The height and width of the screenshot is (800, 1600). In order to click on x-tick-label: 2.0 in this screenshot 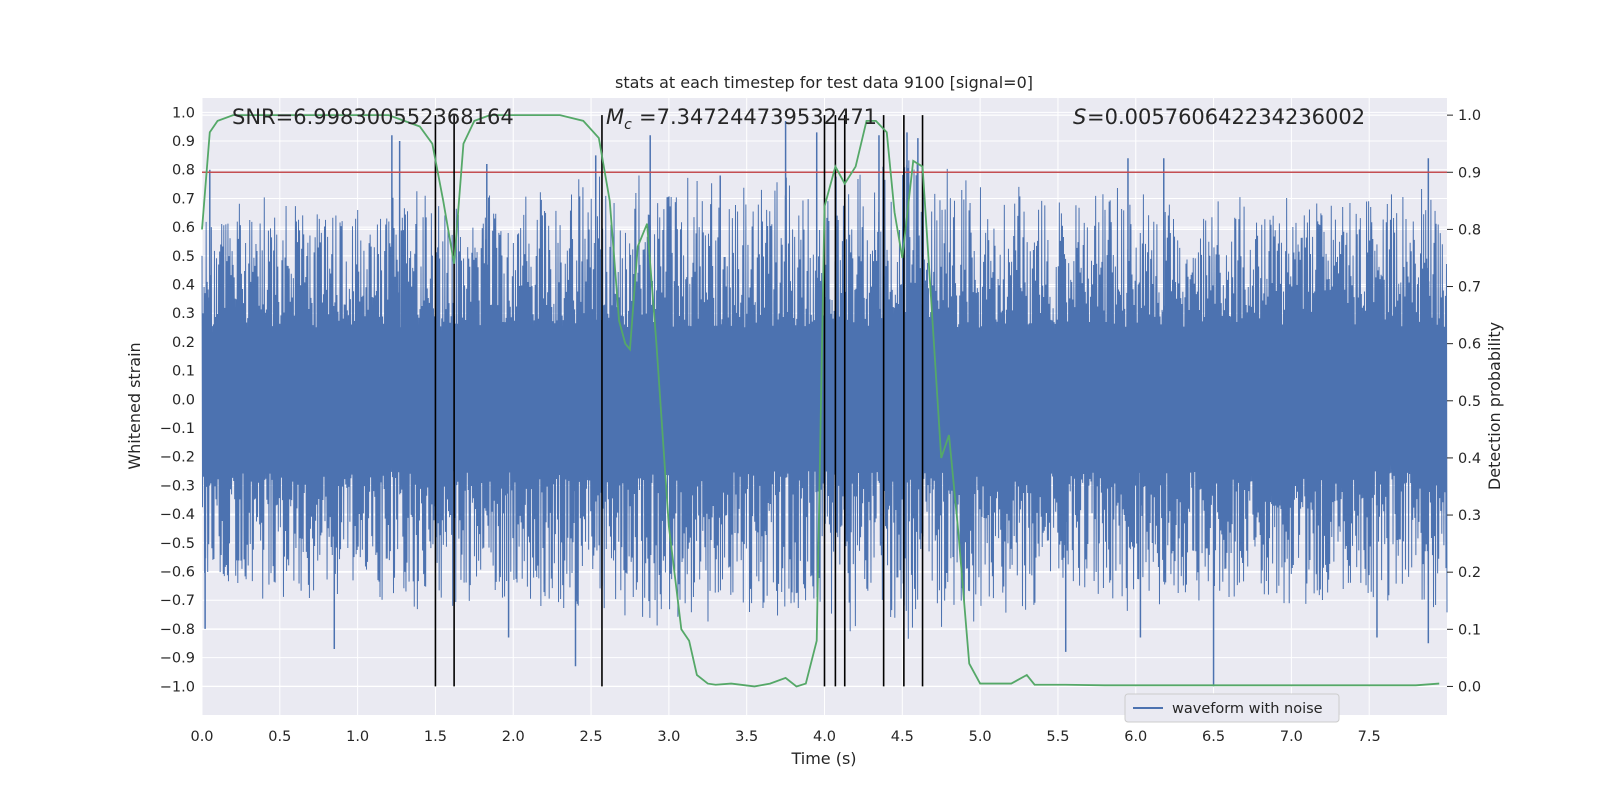, I will do `click(513, 737)`.